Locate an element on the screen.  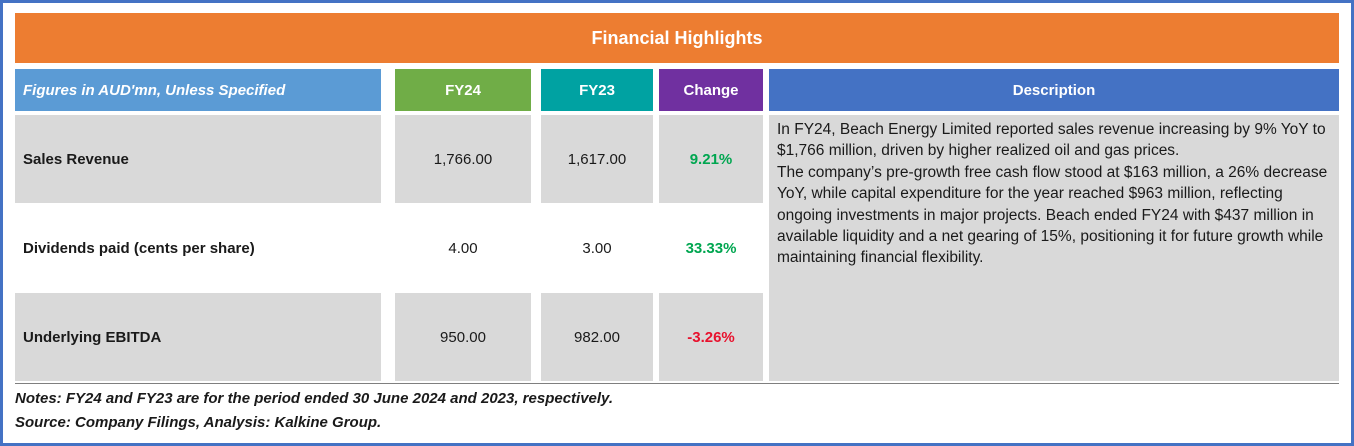
change-value-sales-revenue: 9.21% is located at coordinates (711, 159).